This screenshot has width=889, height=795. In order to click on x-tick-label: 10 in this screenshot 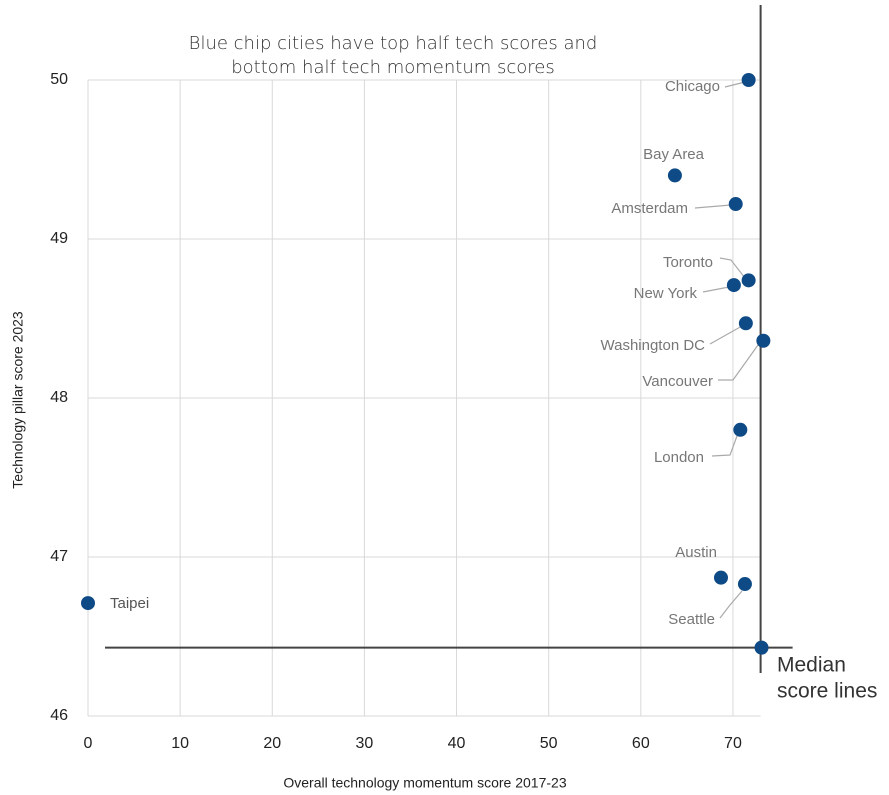, I will do `click(180, 743)`.